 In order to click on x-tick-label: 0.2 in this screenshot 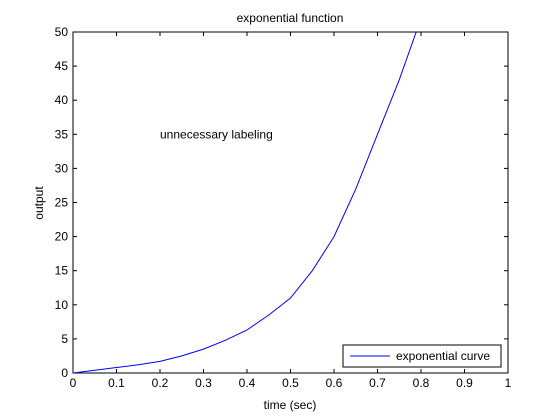, I will do `click(160, 383)`.